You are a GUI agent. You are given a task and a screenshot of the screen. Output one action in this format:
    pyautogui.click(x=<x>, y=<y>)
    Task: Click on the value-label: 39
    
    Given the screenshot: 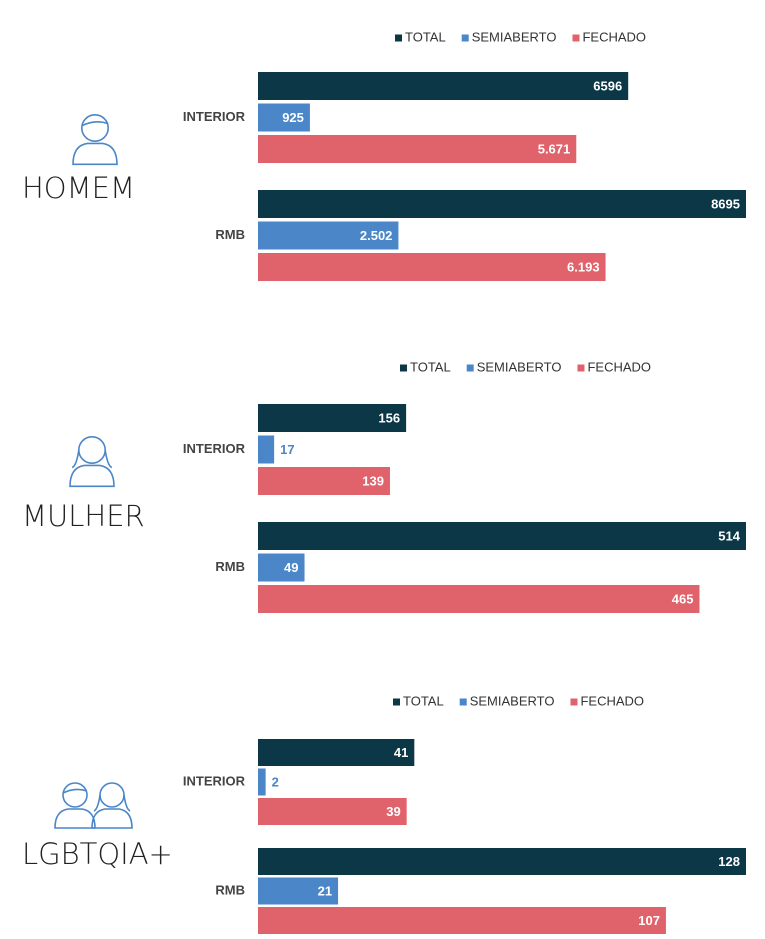 What is the action you would take?
    pyautogui.click(x=393, y=811)
    